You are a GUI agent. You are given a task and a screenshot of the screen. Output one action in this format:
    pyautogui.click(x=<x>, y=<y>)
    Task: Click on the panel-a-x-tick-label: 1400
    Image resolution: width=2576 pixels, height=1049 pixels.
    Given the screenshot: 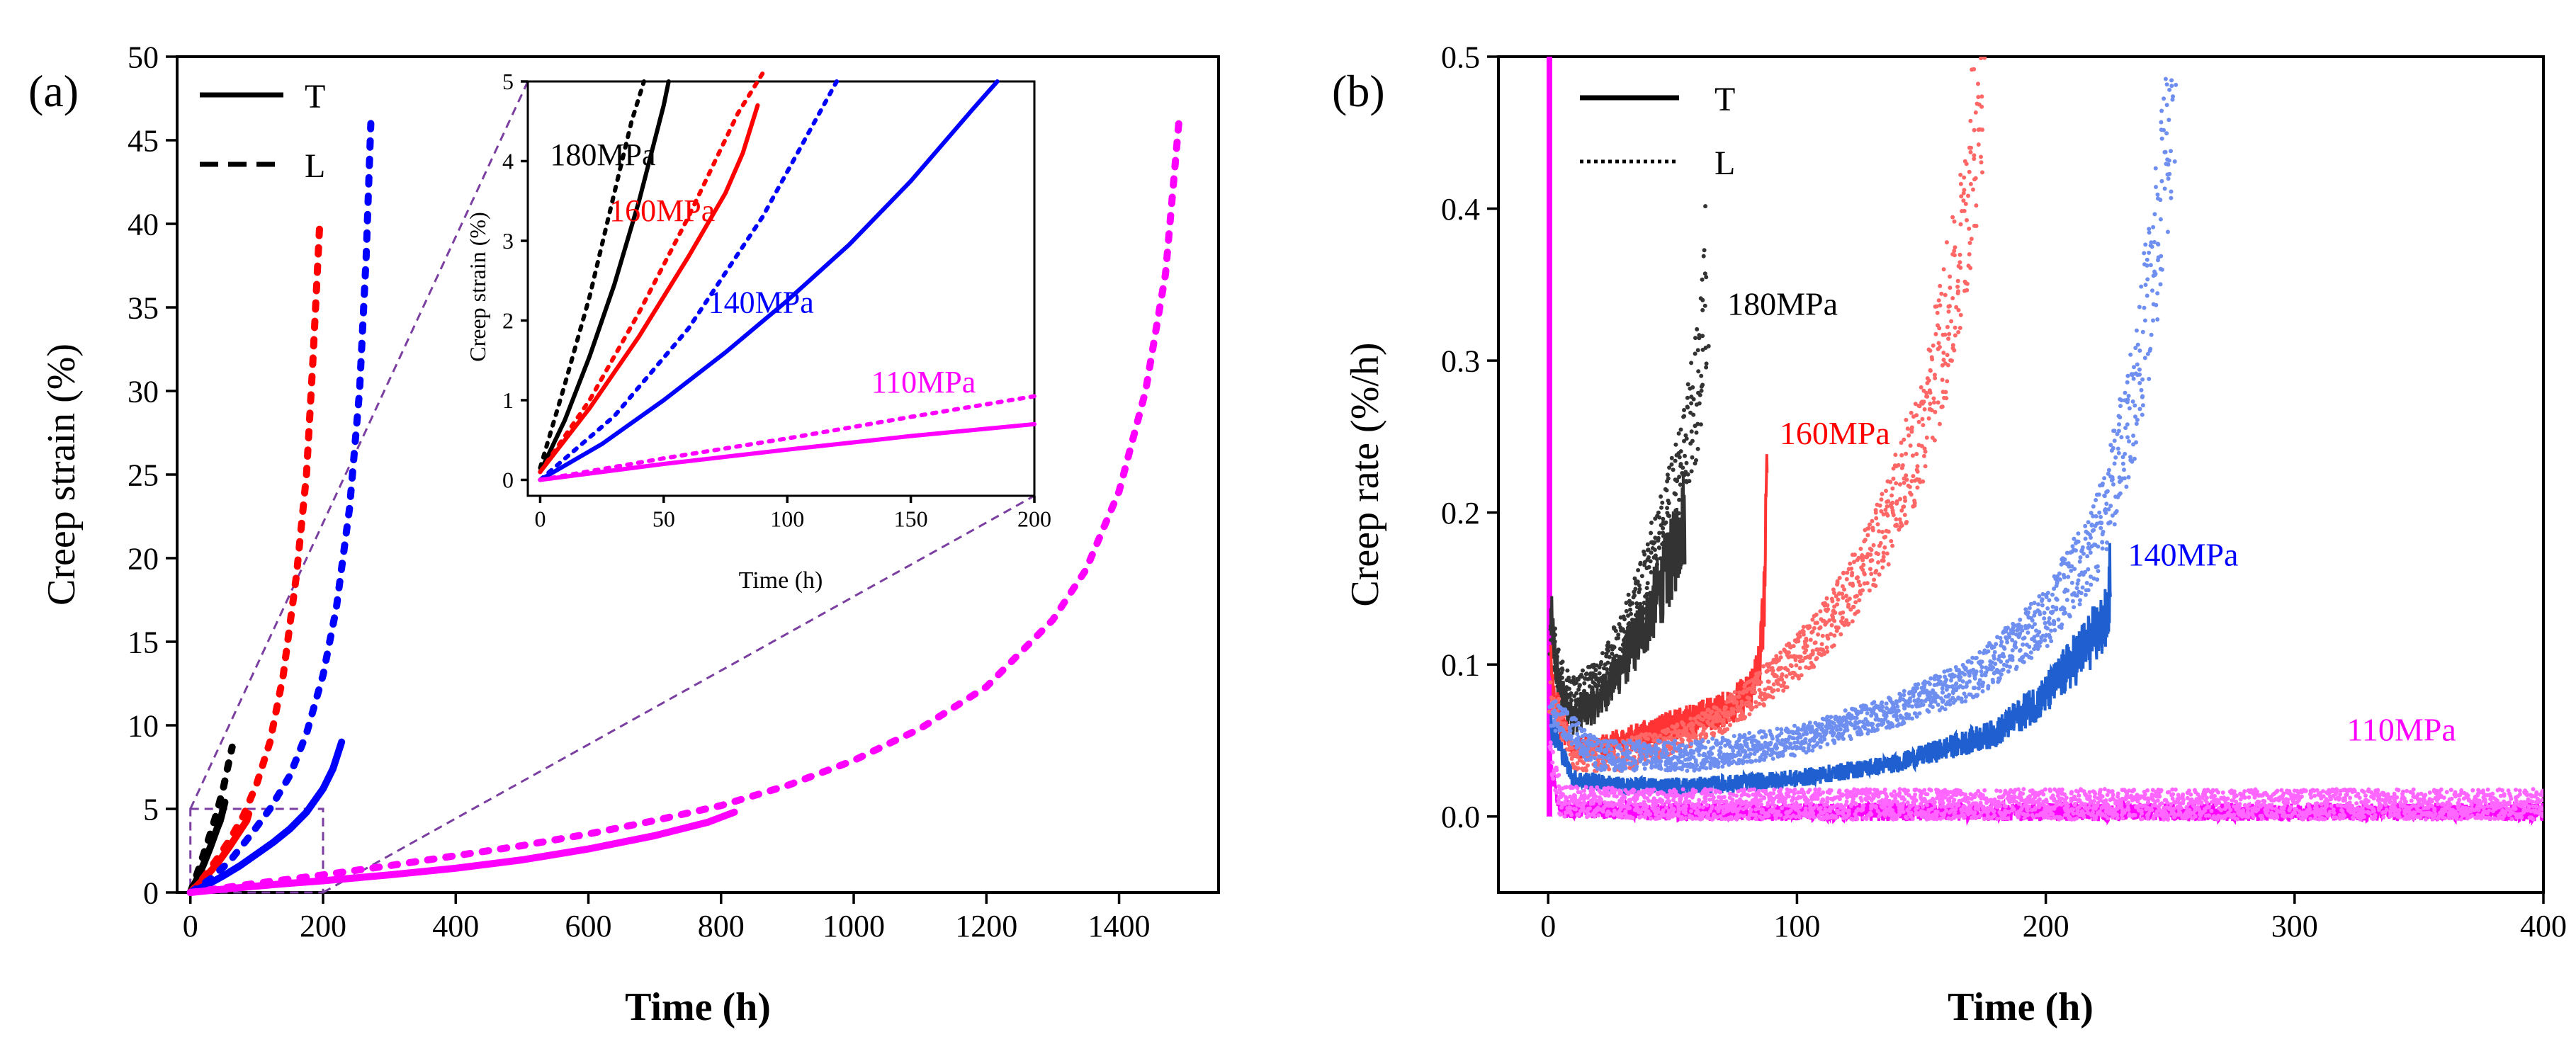 What is the action you would take?
    pyautogui.click(x=1119, y=926)
    